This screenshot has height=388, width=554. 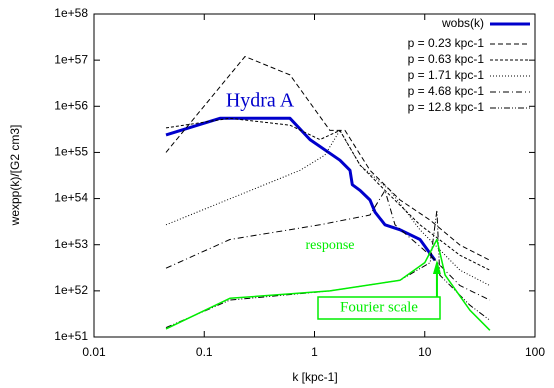 I want to click on y-tick-label: 1e+51, so click(x=71, y=336).